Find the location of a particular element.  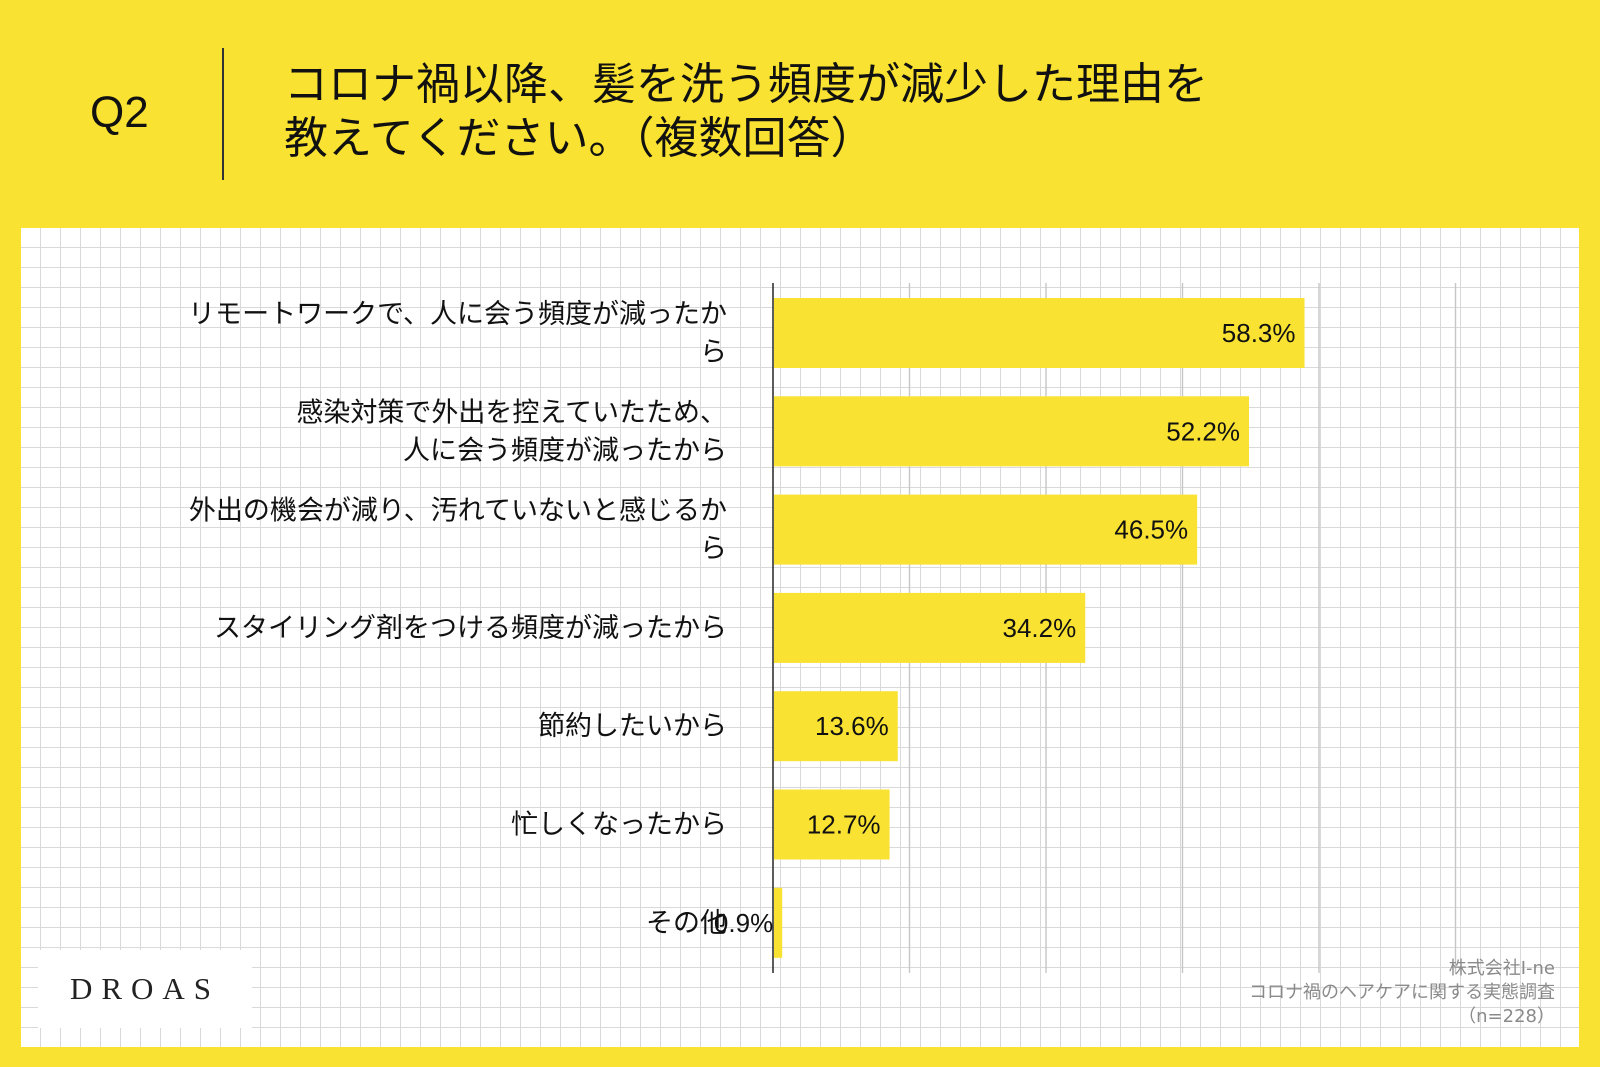

value-label: 46.5% is located at coordinates (1151, 530).